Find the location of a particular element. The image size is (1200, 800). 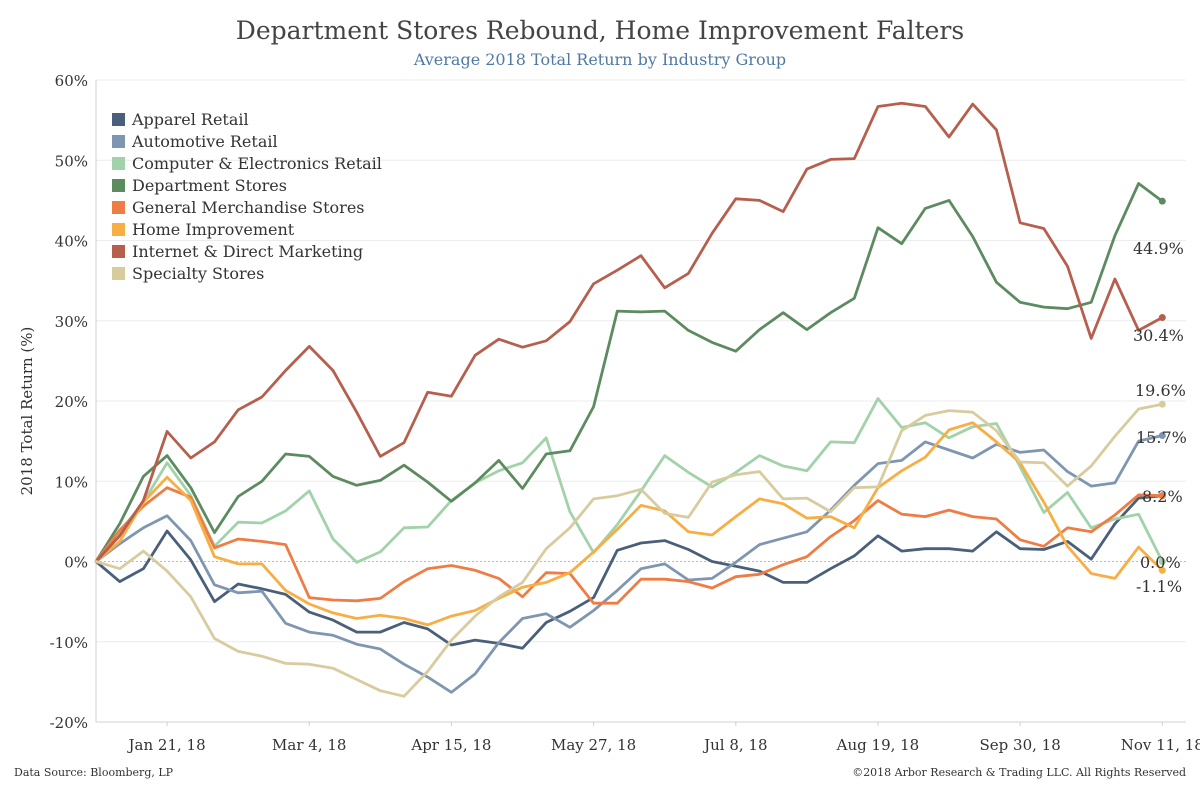

x-tick-label: Apr 15, 18 is located at coordinates (450, 745).